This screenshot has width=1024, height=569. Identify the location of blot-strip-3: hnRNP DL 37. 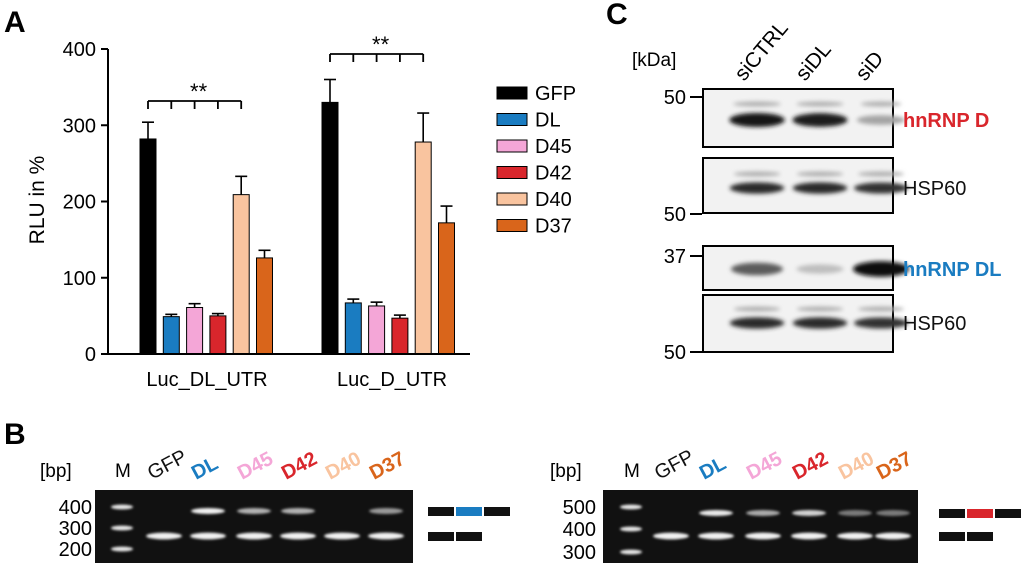
(833, 268).